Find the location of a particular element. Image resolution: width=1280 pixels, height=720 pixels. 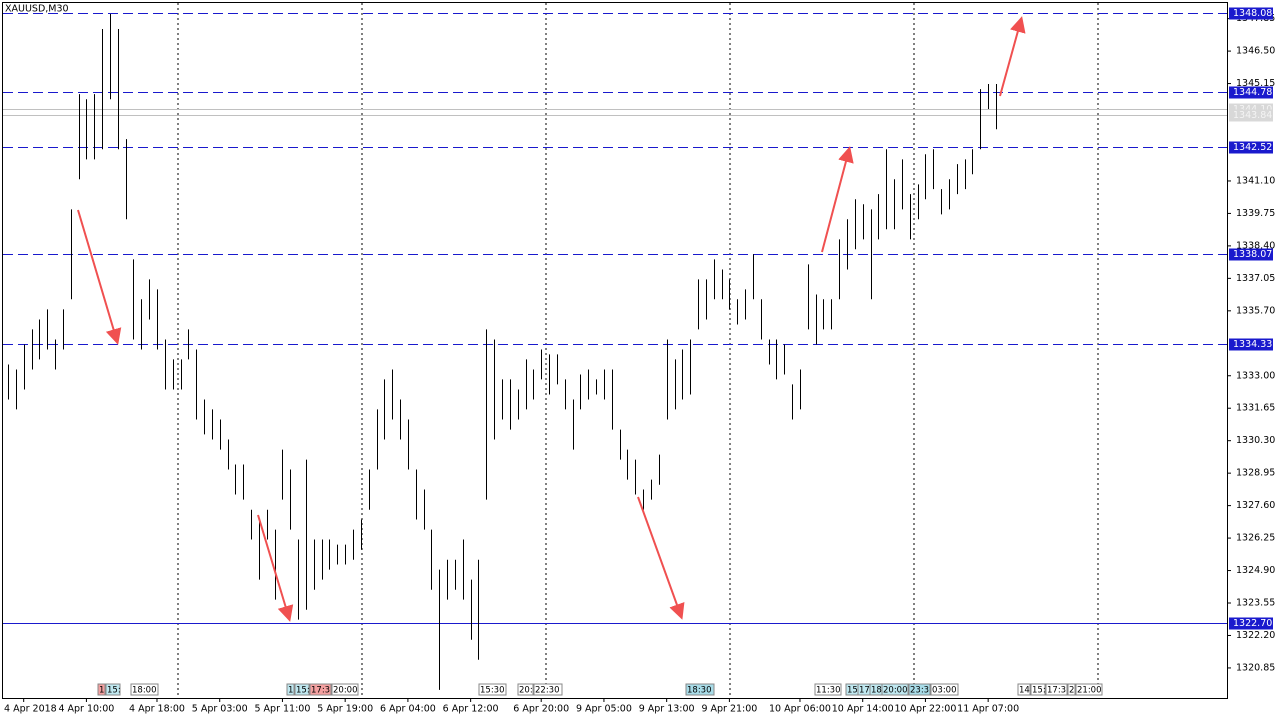

y-tick-label: 1331.65 is located at coordinates (1255, 408).